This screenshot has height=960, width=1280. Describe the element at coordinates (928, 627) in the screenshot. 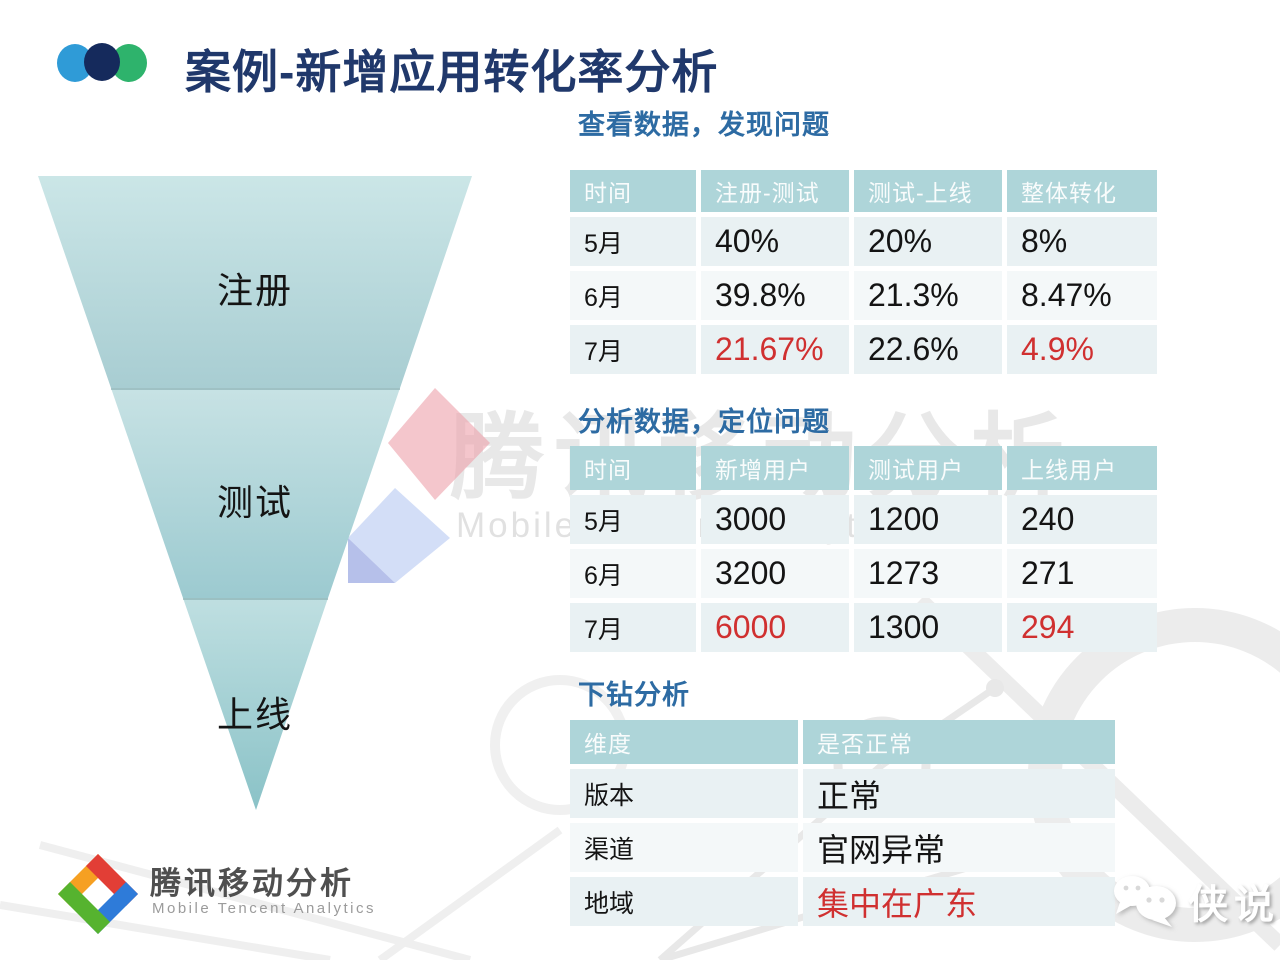

I see `table-cell: 1300` at that location.